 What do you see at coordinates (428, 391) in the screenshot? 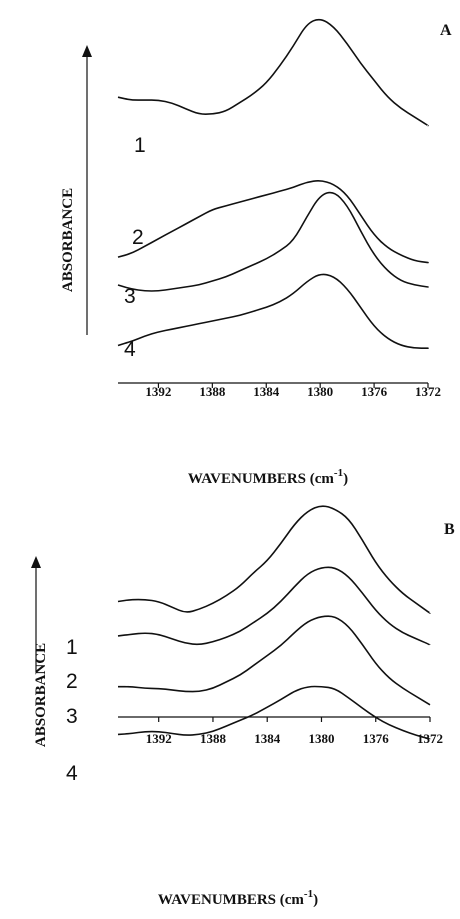
I see `x-tick-label: 1372` at bounding box center [428, 391].